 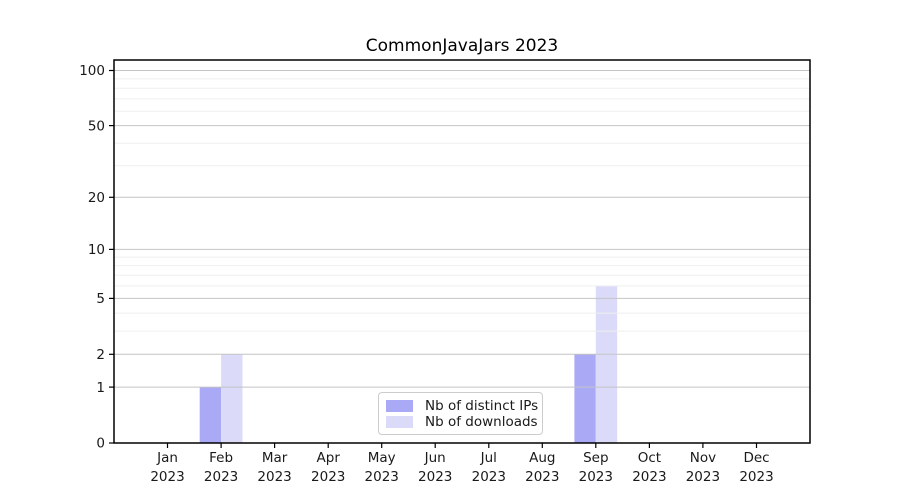 I want to click on y-tick-label: 1, so click(x=100, y=388).